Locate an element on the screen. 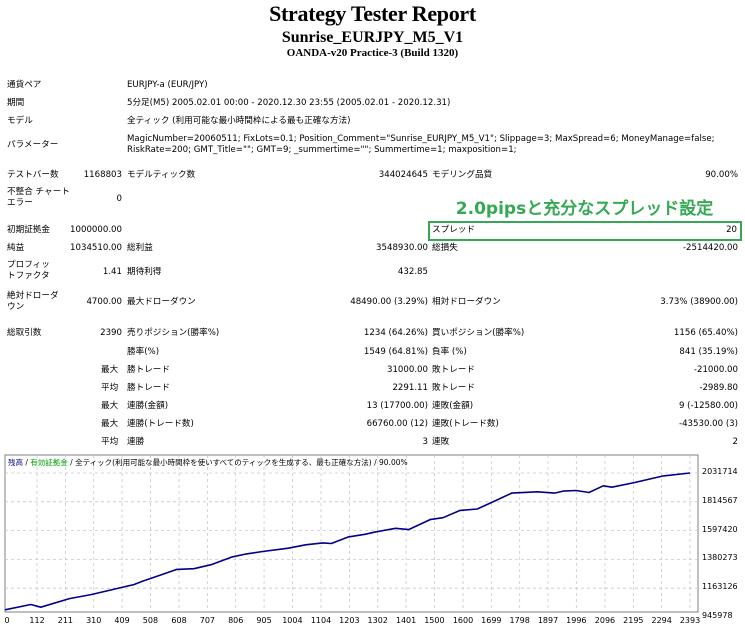 The width and height of the screenshot is (745, 630). symbol-value: EURJPY-a (EUR/JPY) is located at coordinates (167, 85).